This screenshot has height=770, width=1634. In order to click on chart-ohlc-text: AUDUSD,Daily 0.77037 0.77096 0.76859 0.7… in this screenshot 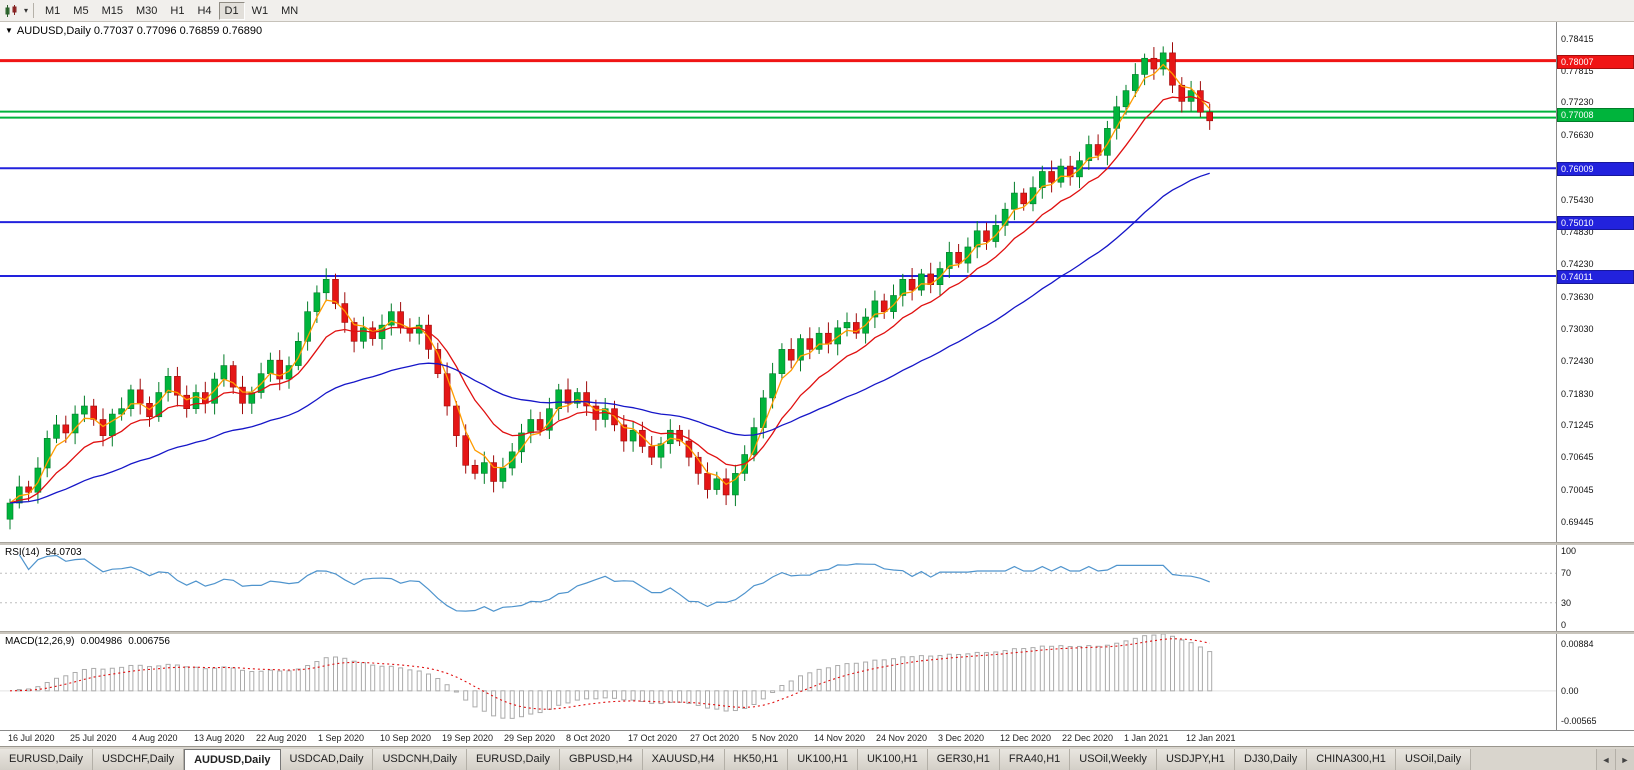, I will do `click(139, 31)`.